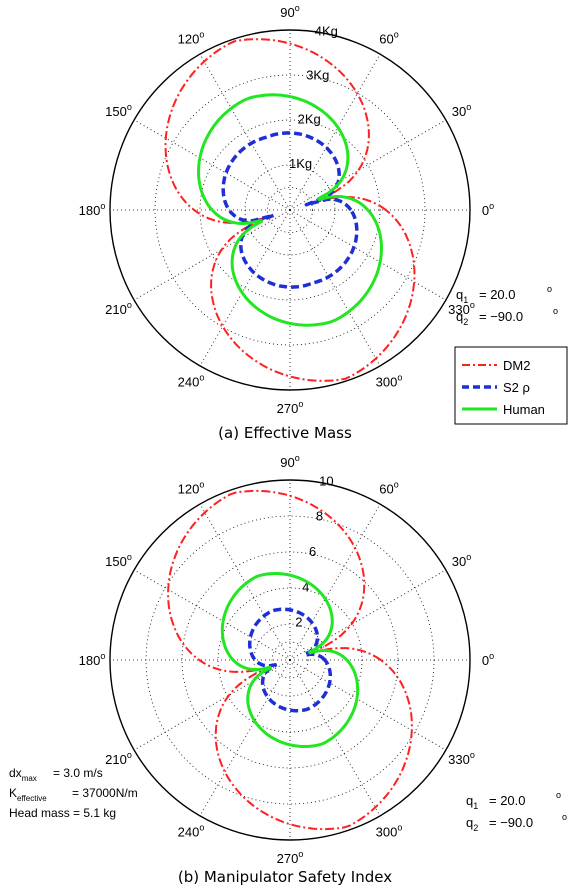 Image resolution: width=570 pixels, height=889 pixels. Describe the element at coordinates (326, 480) in the screenshot. I see `radius-tick-label: 10` at that location.